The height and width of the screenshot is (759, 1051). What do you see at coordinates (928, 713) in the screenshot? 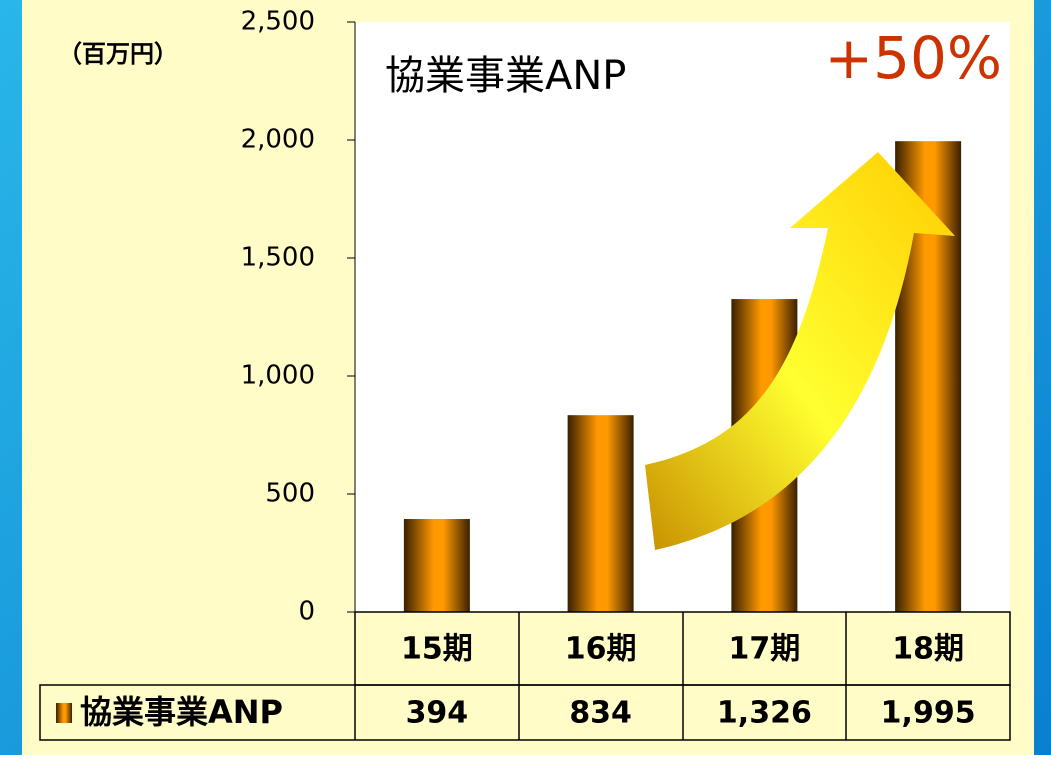
I see `data-label: 1,995` at bounding box center [928, 713].